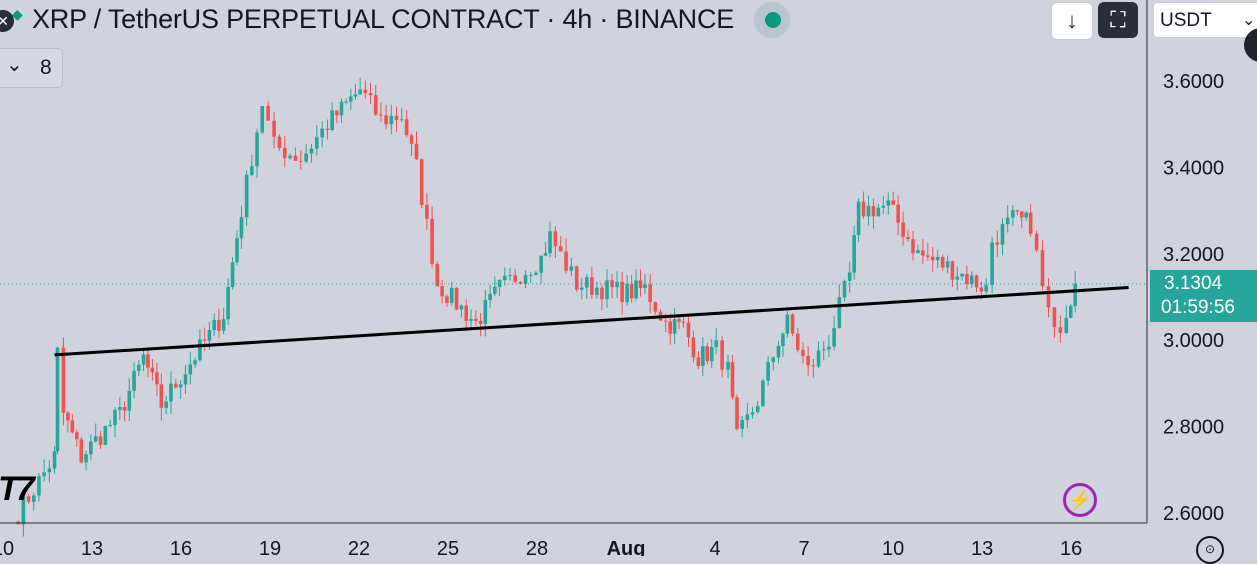 The width and height of the screenshot is (1257, 564). What do you see at coordinates (1072, 21) in the screenshot?
I see `download-button: ↓` at bounding box center [1072, 21].